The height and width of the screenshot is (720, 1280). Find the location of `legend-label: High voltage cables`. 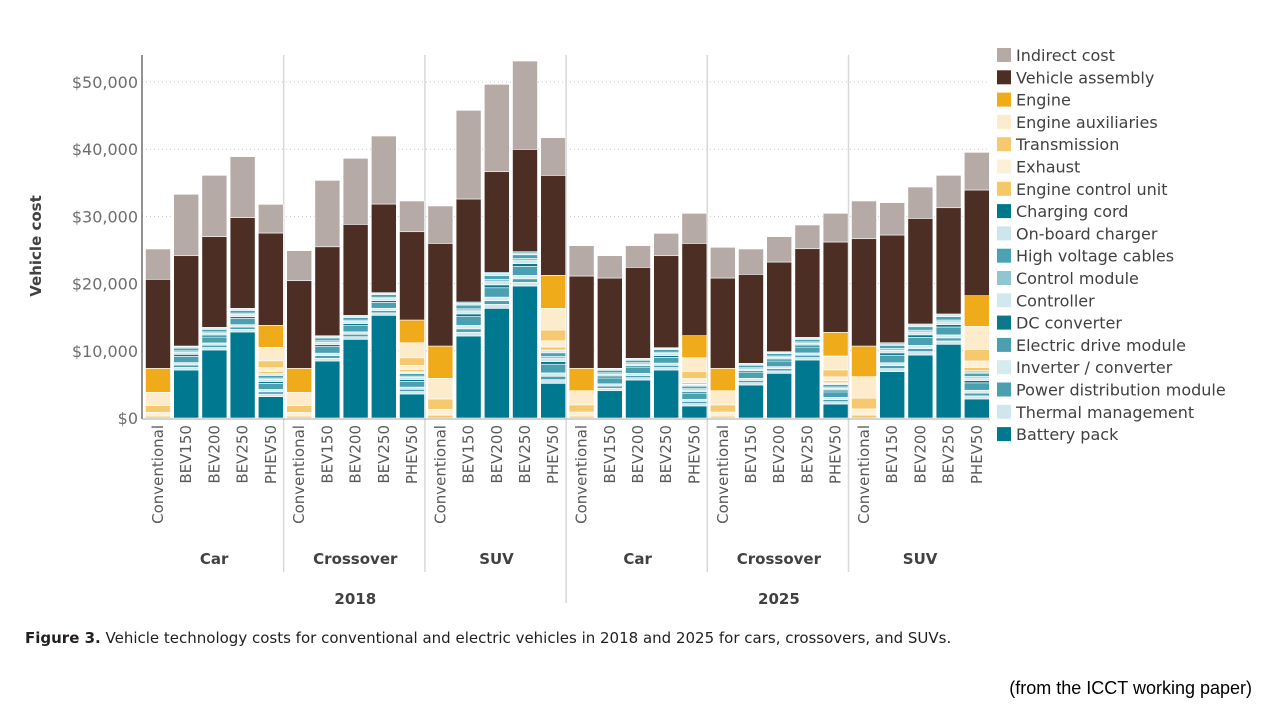

legend-label: High voltage cables is located at coordinates (1095, 256).